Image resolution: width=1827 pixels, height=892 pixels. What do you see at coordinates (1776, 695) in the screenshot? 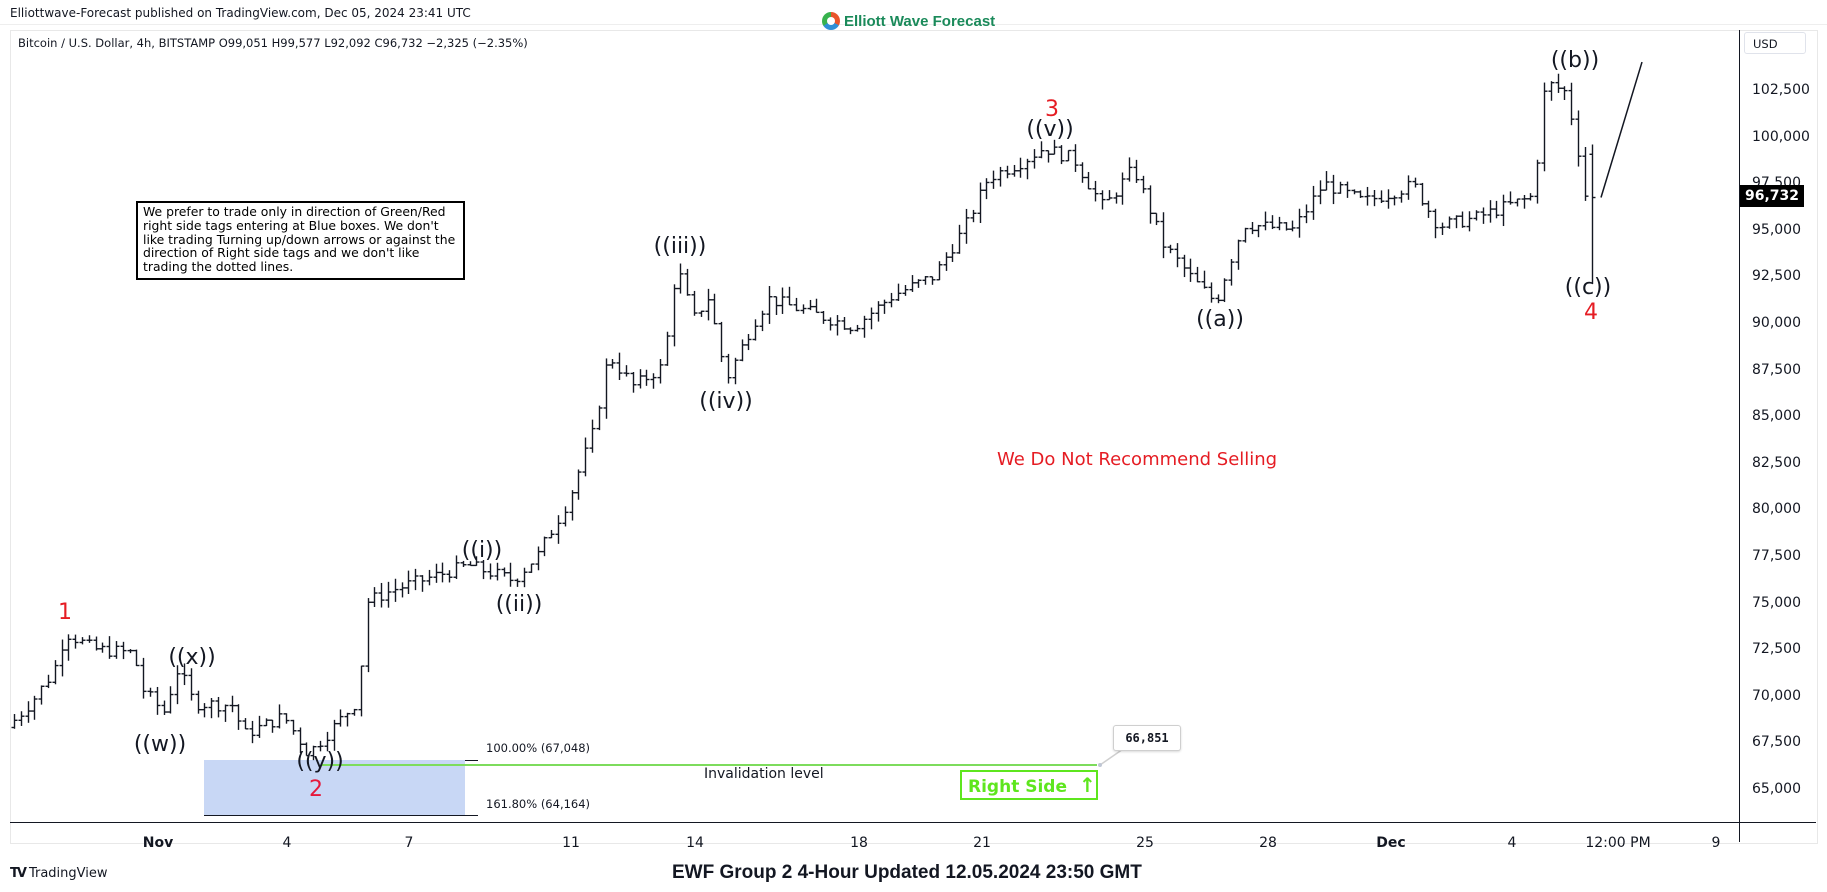
I see `price-tick: 70,000` at bounding box center [1776, 695].